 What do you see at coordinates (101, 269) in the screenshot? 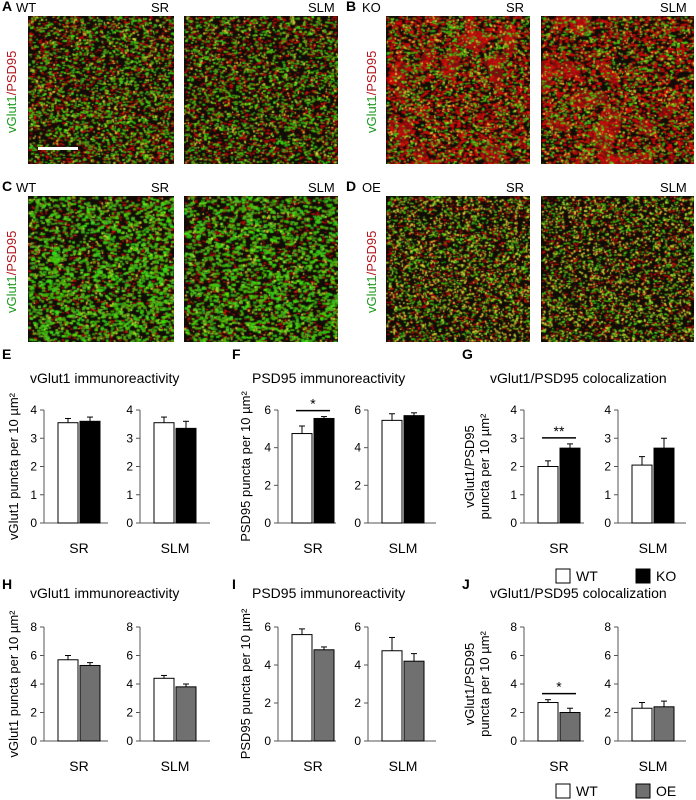
I see `micrograph-c-sr` at bounding box center [101, 269].